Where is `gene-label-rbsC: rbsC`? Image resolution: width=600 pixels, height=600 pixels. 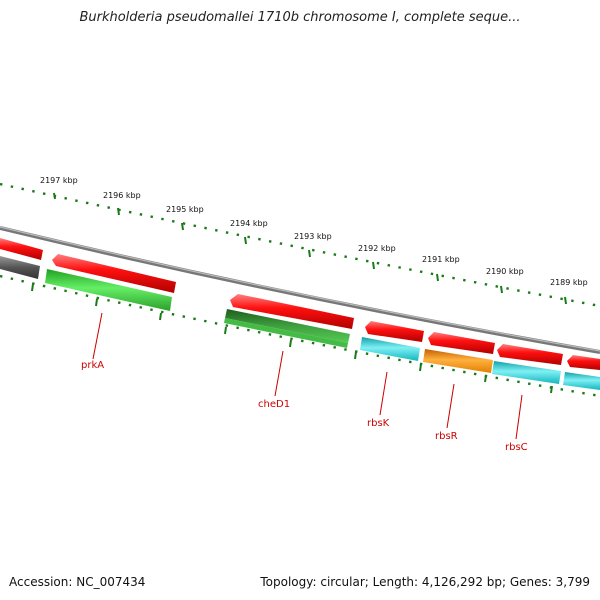 gene-label-rbsC: rbsC is located at coordinates (516, 447).